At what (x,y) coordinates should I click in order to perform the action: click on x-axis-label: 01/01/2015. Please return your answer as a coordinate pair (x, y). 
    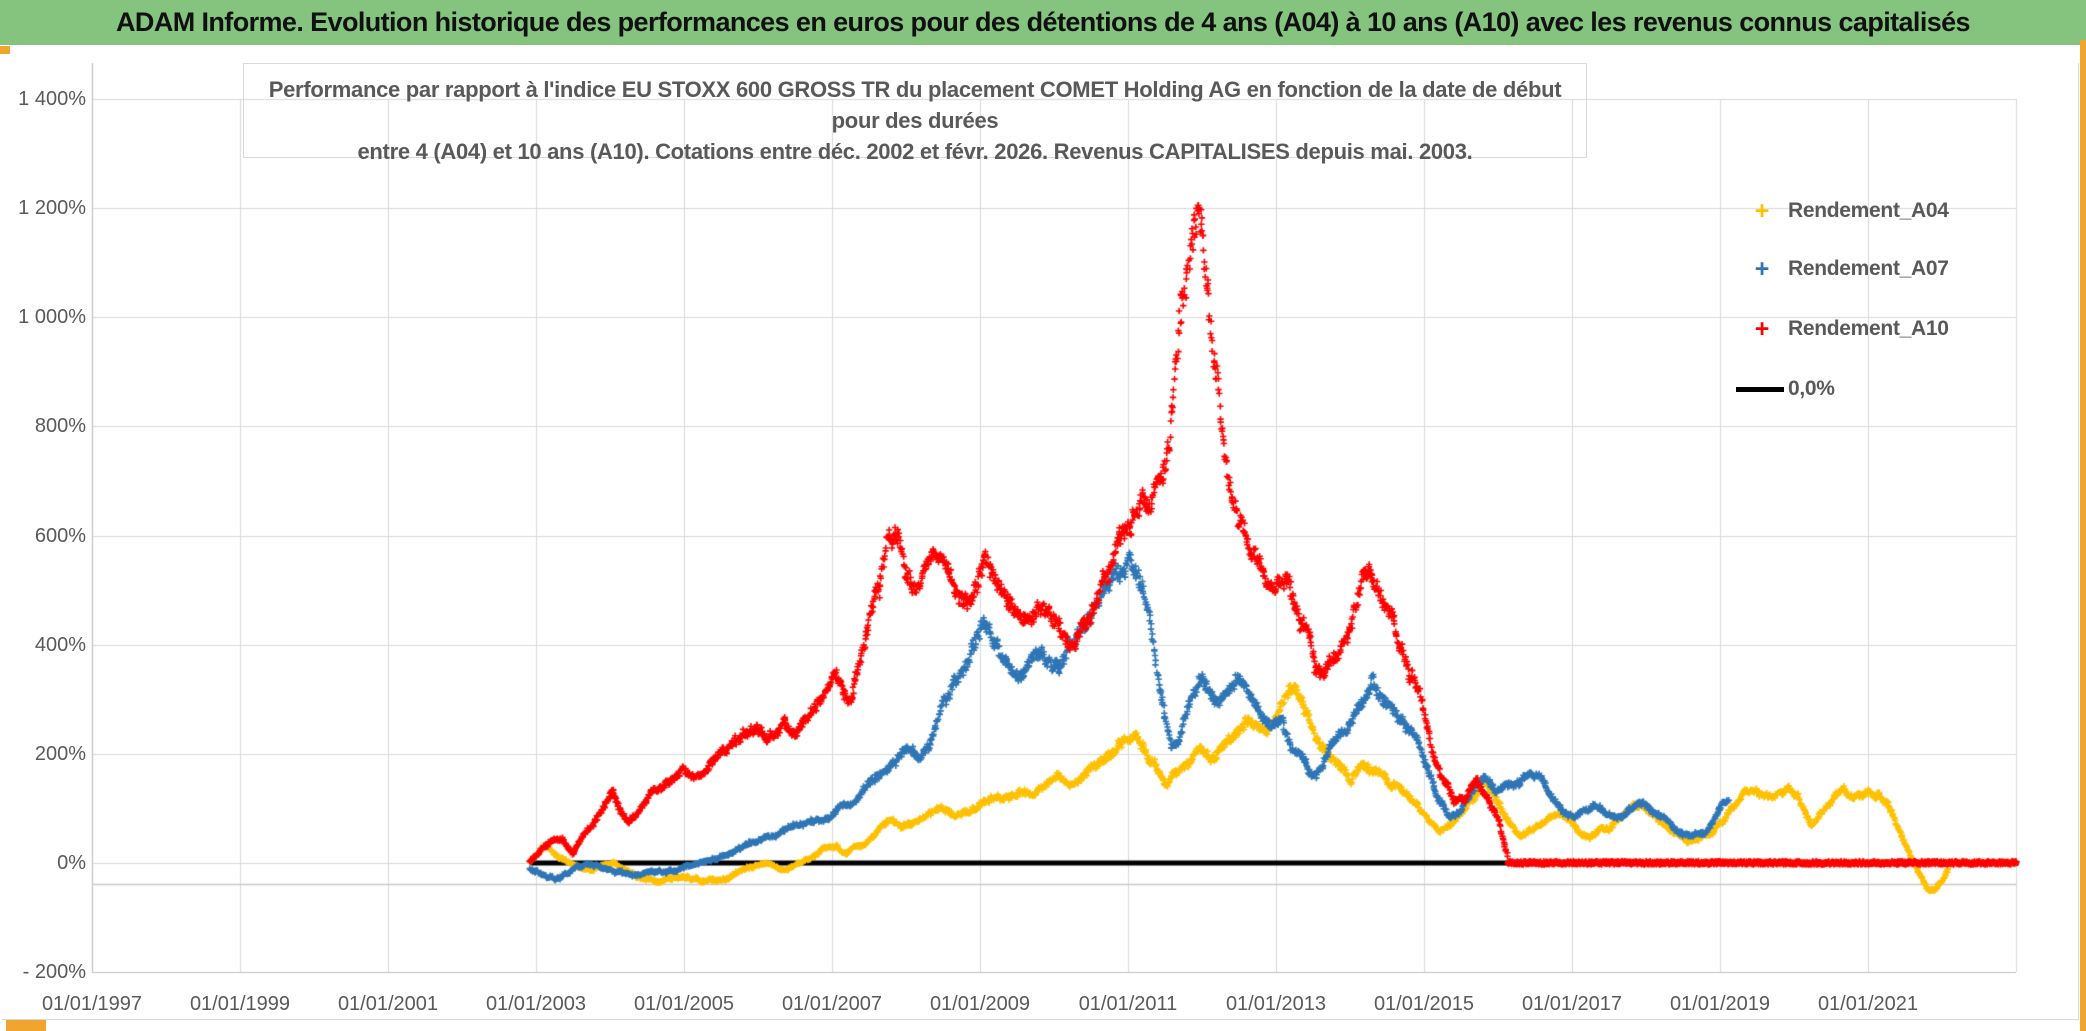
    Looking at the image, I should click on (1424, 1004).